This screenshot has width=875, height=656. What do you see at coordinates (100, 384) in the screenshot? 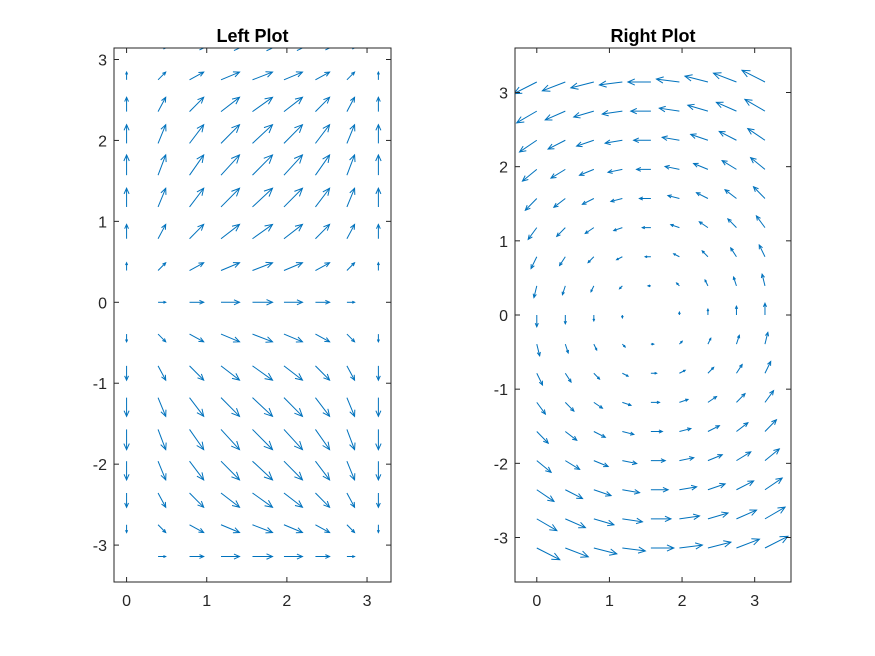
I see `y-tick-label: -1` at bounding box center [100, 384].